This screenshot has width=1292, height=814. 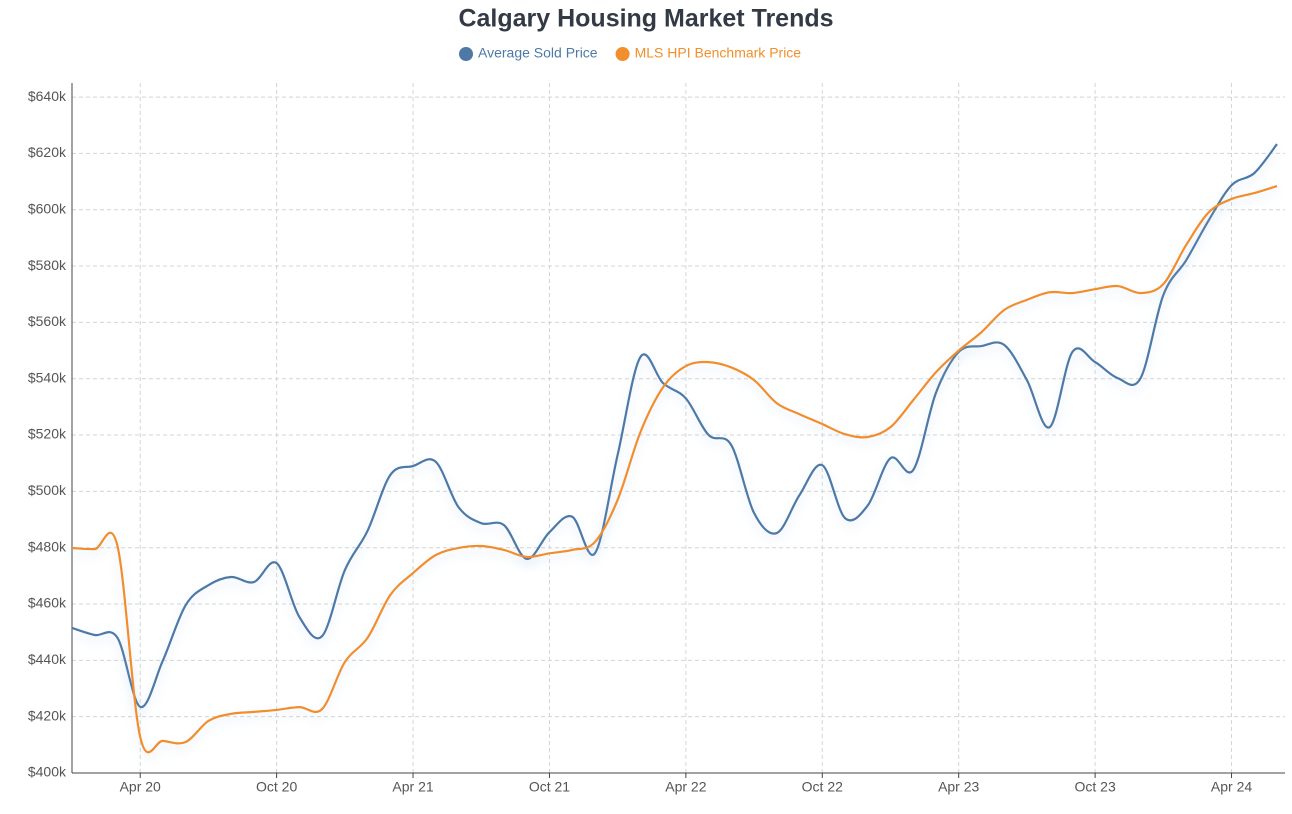 I want to click on y-tick-label: $440k, so click(x=47, y=659).